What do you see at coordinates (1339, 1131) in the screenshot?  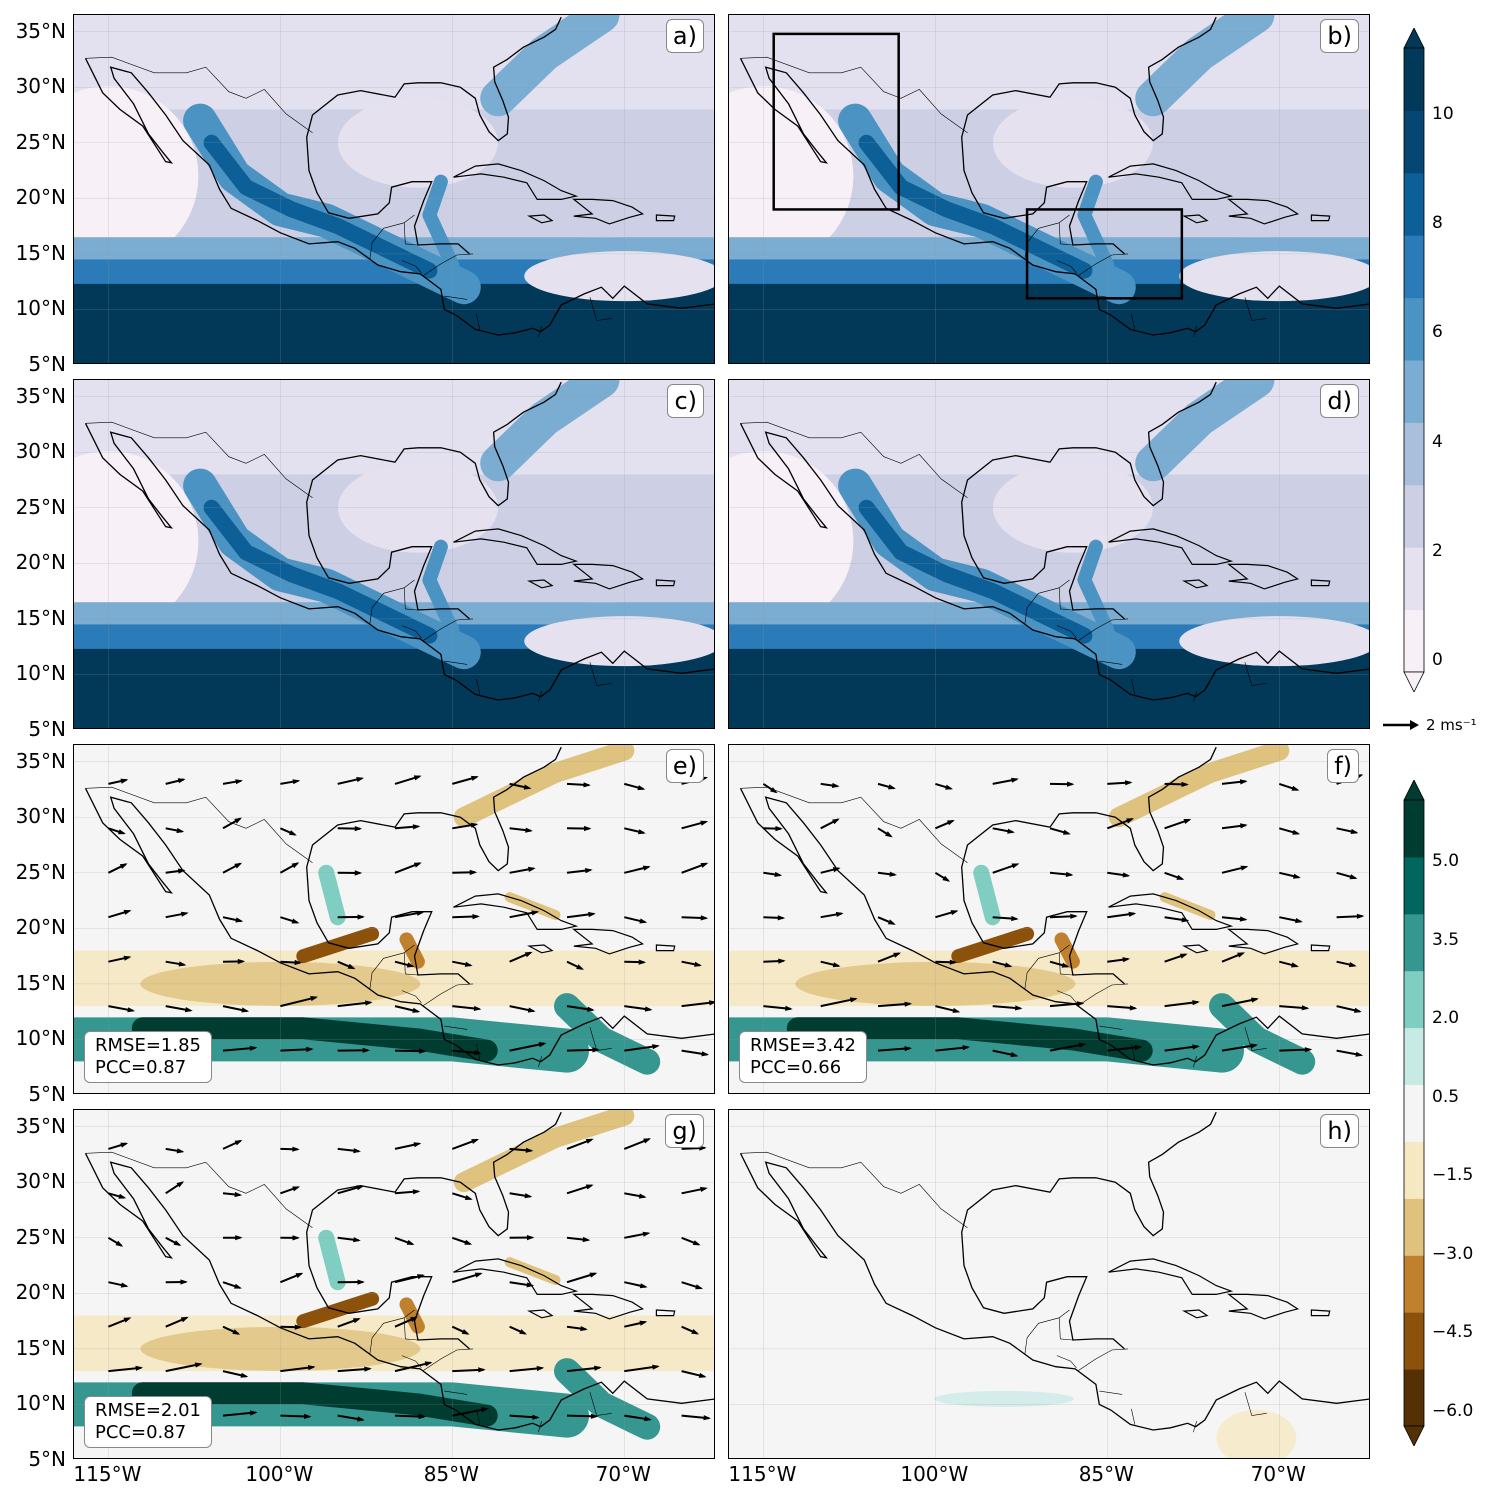 I see `panel-label-h: h)` at bounding box center [1339, 1131].